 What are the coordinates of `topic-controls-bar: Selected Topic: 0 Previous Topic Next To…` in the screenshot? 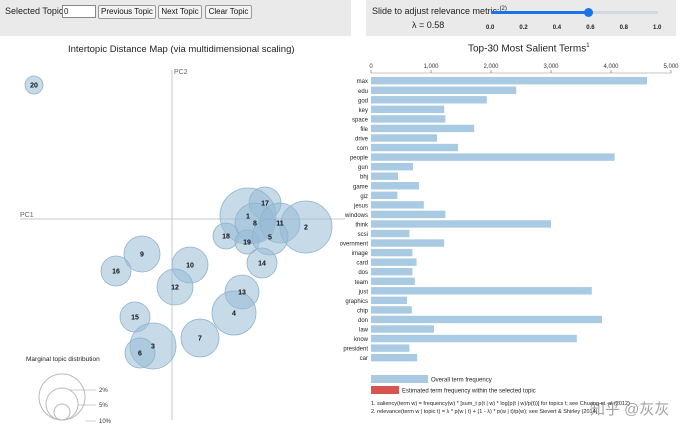 It's located at (175, 18).